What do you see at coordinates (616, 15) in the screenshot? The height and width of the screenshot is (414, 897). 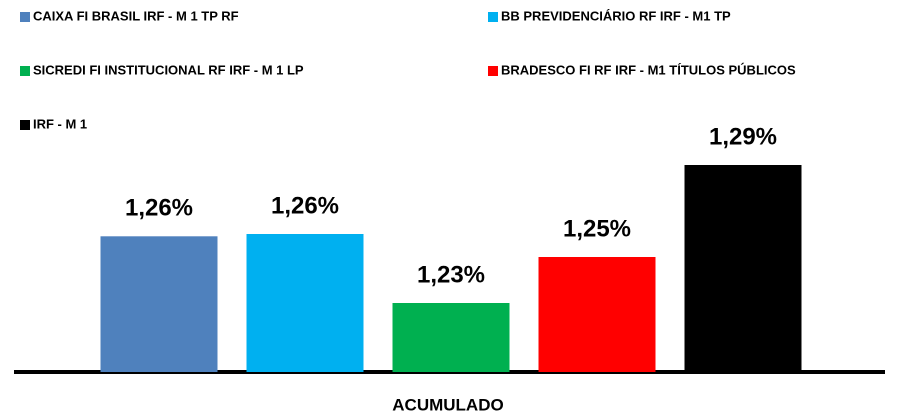 I see `legend-label: BB PREVIDENCIÁRIO RF IRF - M1 TP` at bounding box center [616, 15].